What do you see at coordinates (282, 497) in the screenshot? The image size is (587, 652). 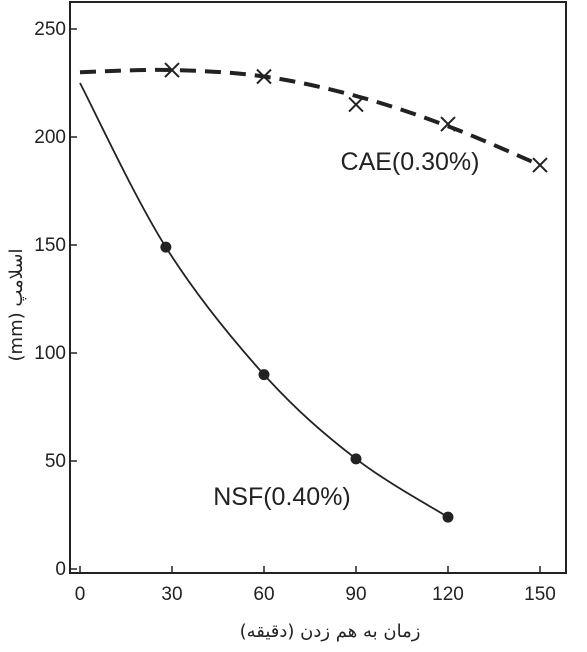 I see `series-label: NSF(0.40%)` at bounding box center [282, 497].